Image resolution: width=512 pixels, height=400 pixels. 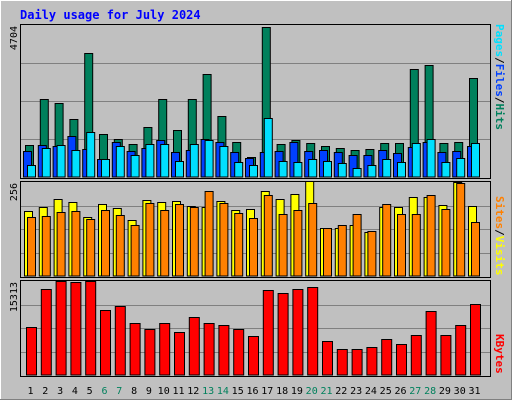 I want to click on x-tick-label: 1, so click(x=30, y=391).